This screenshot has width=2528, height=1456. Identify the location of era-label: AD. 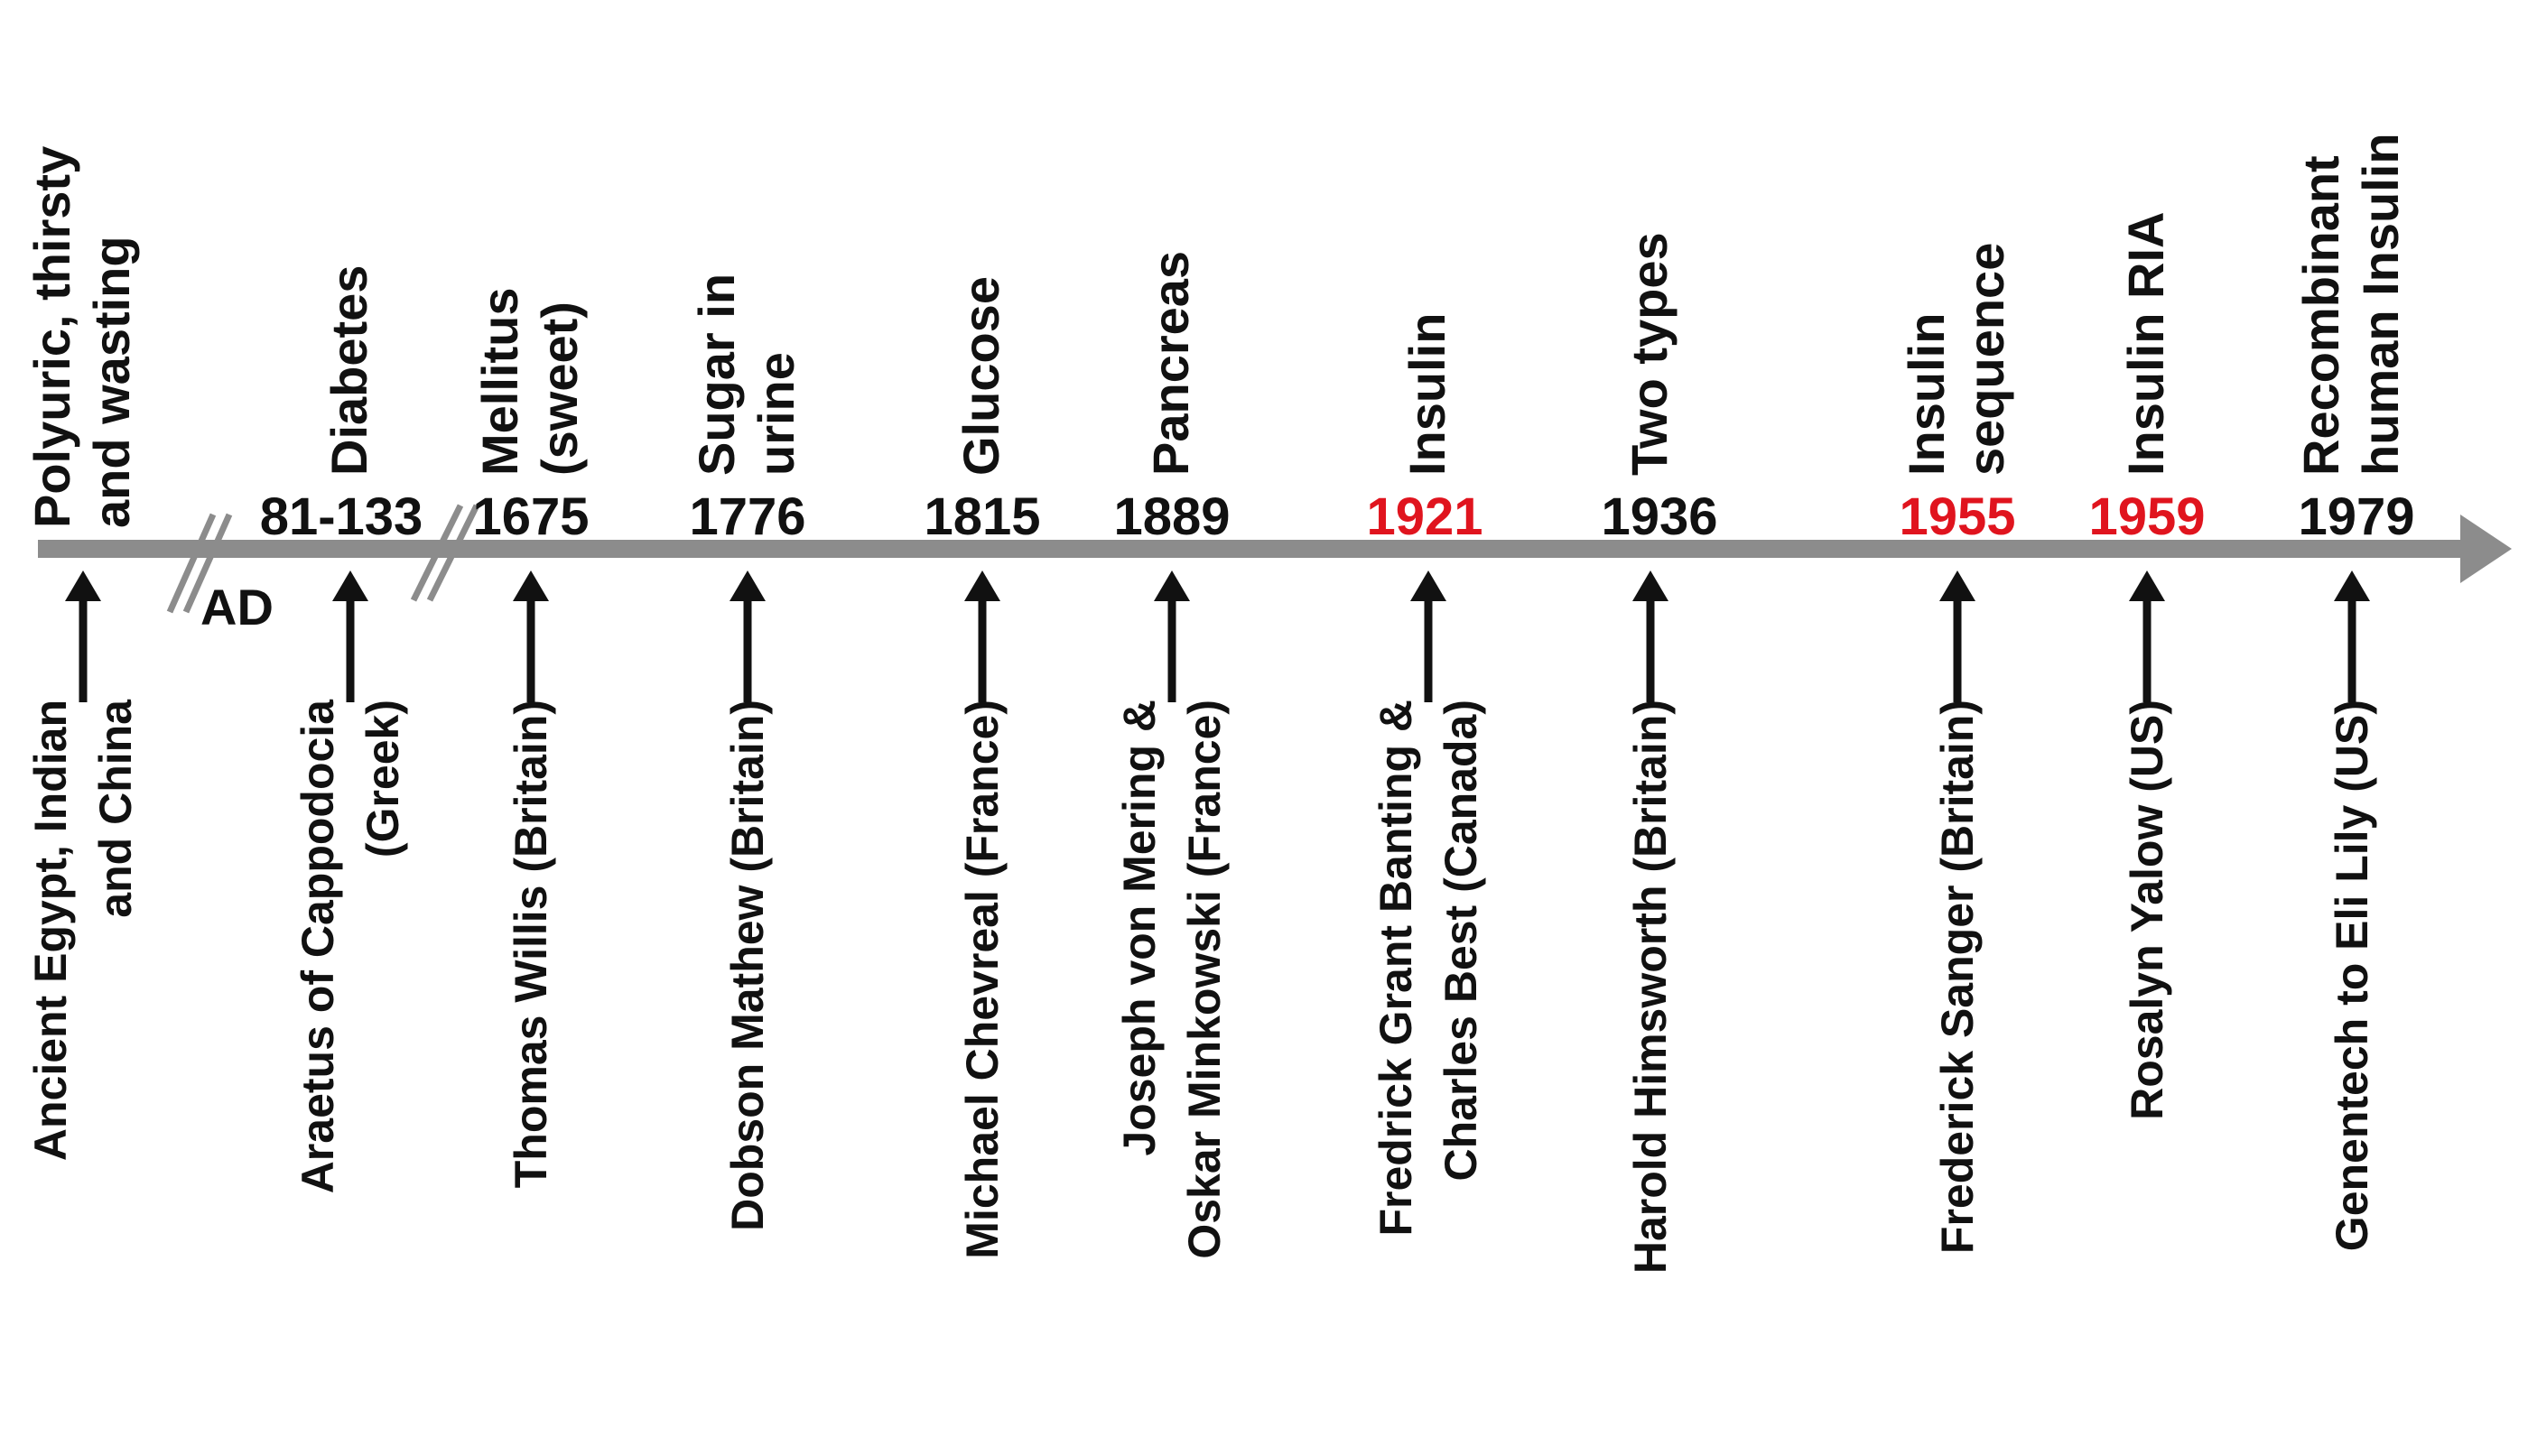
(237, 607).